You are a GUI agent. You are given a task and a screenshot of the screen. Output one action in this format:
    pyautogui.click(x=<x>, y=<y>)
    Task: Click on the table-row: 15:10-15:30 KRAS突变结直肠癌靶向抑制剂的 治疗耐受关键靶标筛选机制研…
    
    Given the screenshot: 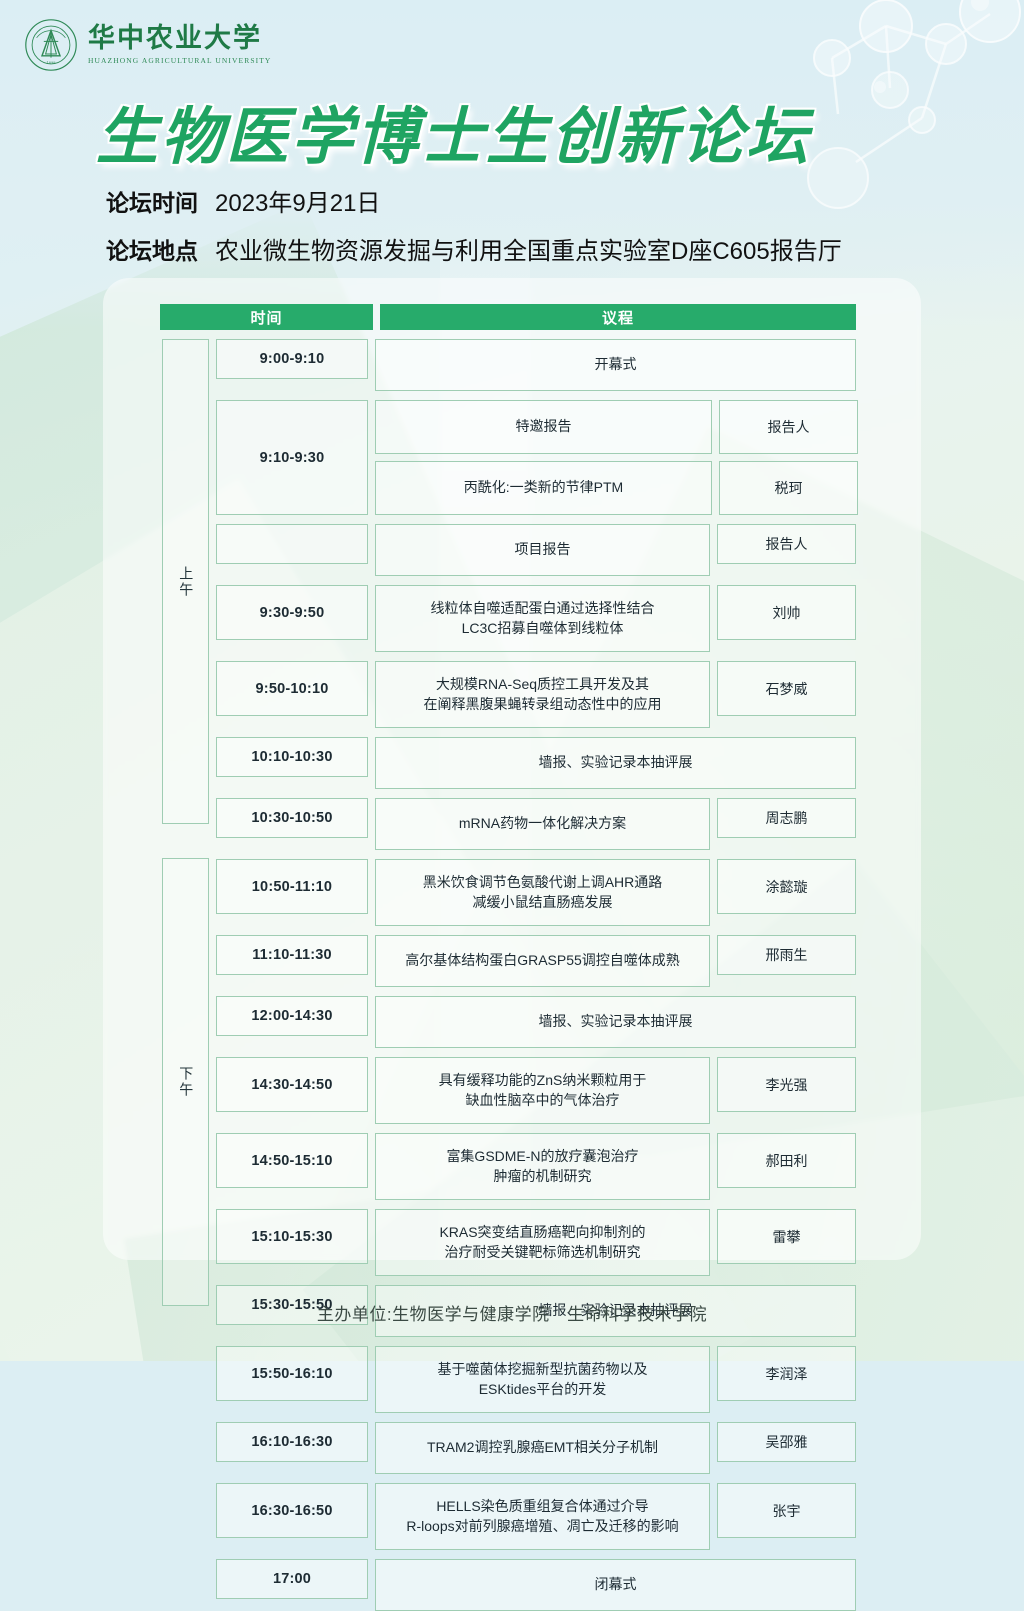 What is the action you would take?
    pyautogui.click(x=536, y=1242)
    